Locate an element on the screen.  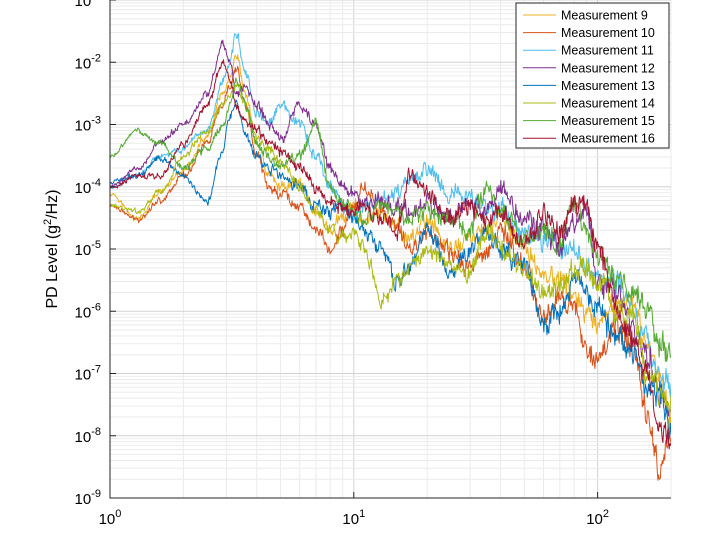
y-tick-label: 10⁻⁷ is located at coordinates (88, 374).